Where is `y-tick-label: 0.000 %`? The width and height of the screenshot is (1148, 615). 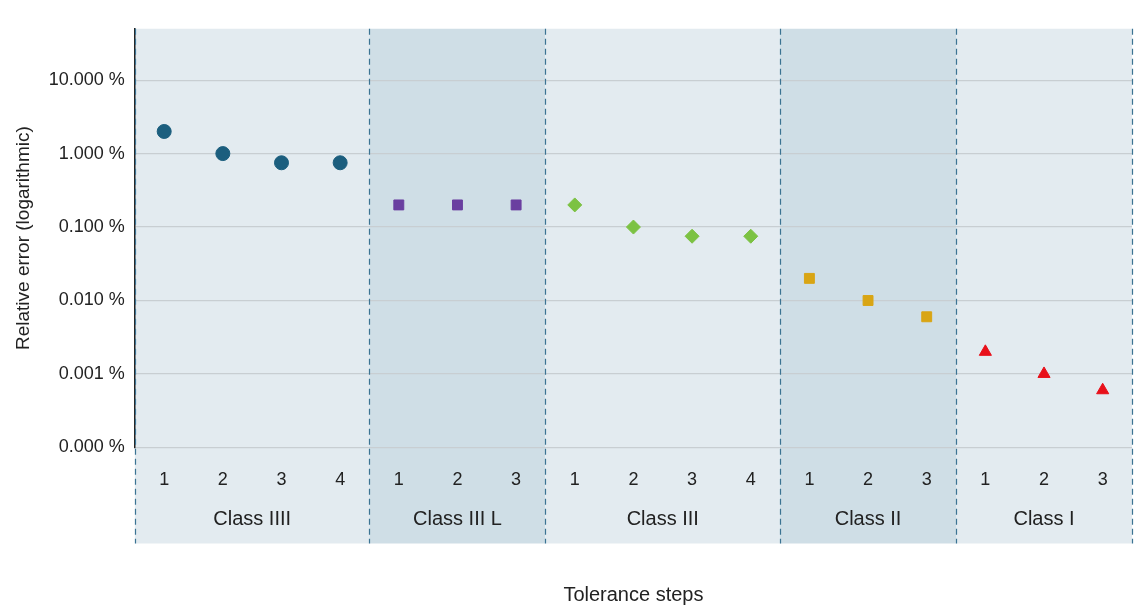 y-tick-label: 0.000 % is located at coordinates (91, 446).